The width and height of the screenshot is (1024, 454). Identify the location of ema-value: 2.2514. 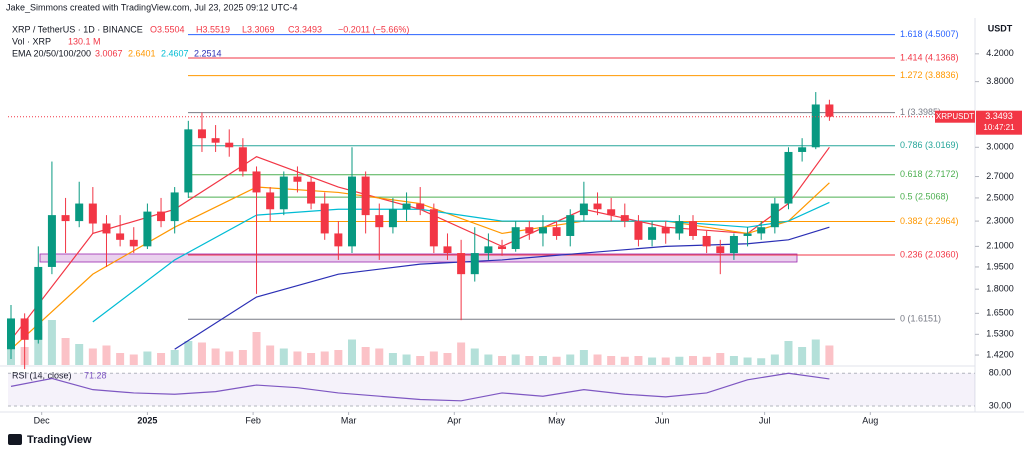
(208, 53).